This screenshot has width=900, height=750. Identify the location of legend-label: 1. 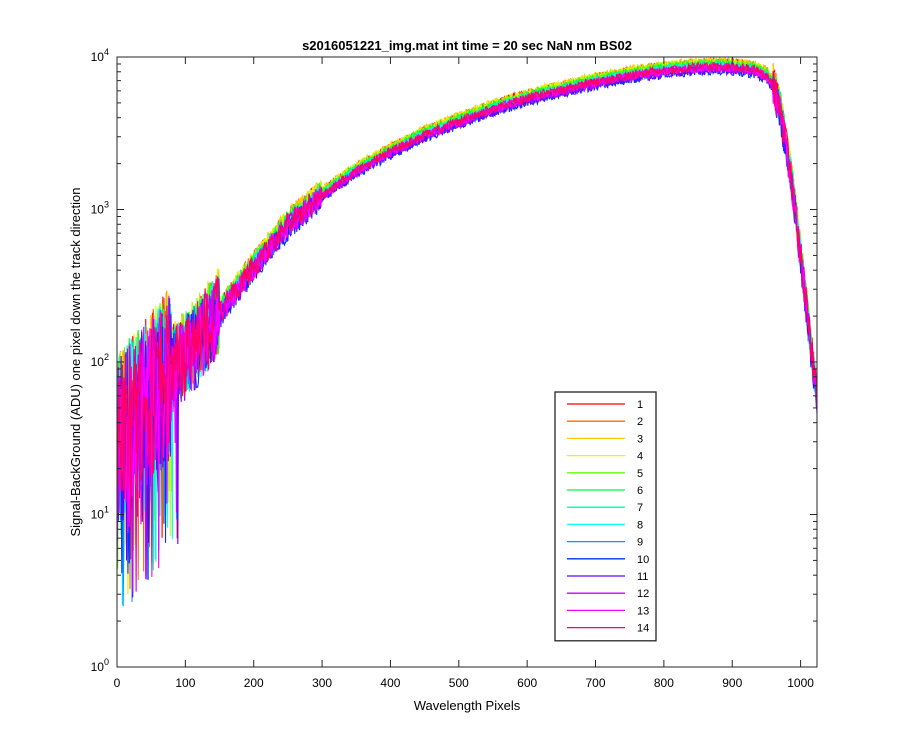
(640, 405).